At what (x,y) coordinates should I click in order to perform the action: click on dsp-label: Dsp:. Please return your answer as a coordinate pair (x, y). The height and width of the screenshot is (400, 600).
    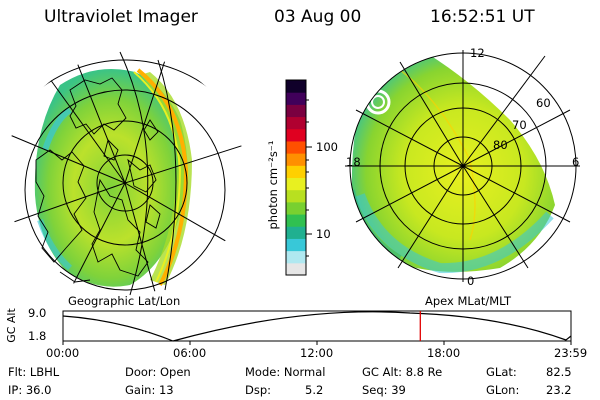
    Looking at the image, I should click on (258, 390).